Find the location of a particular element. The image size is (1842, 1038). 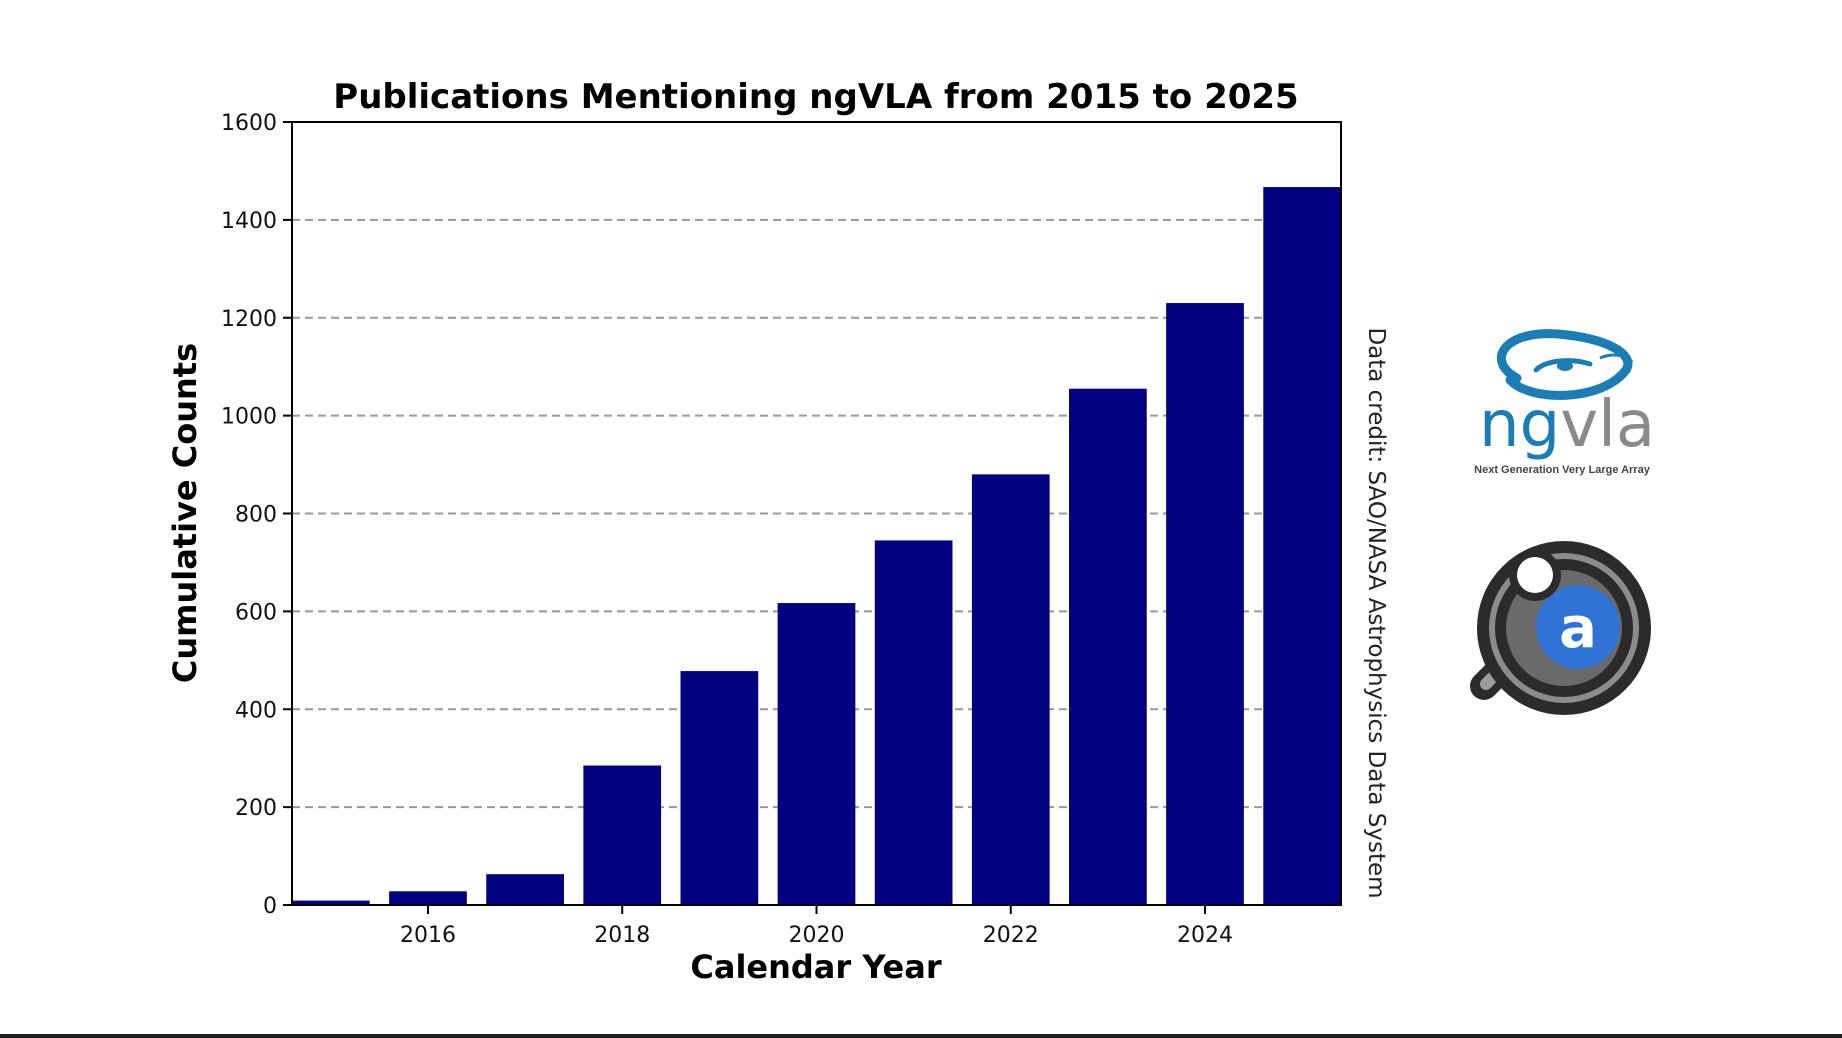

x-tick-label: 2024 is located at coordinates (1205, 935).